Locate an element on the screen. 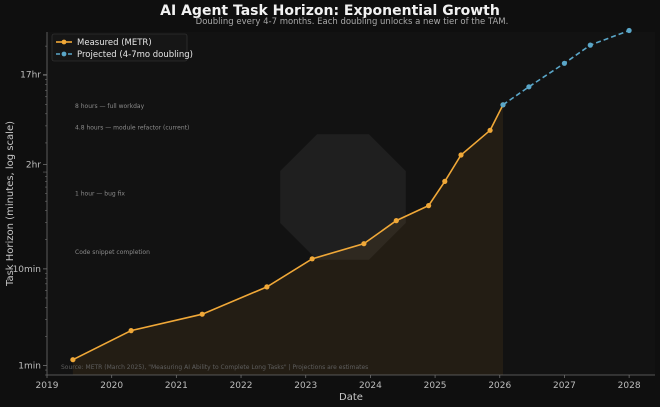 This screenshot has width=660, height=407. legend-entry-label: Projected (4-7mo doubling) is located at coordinates (135, 55).